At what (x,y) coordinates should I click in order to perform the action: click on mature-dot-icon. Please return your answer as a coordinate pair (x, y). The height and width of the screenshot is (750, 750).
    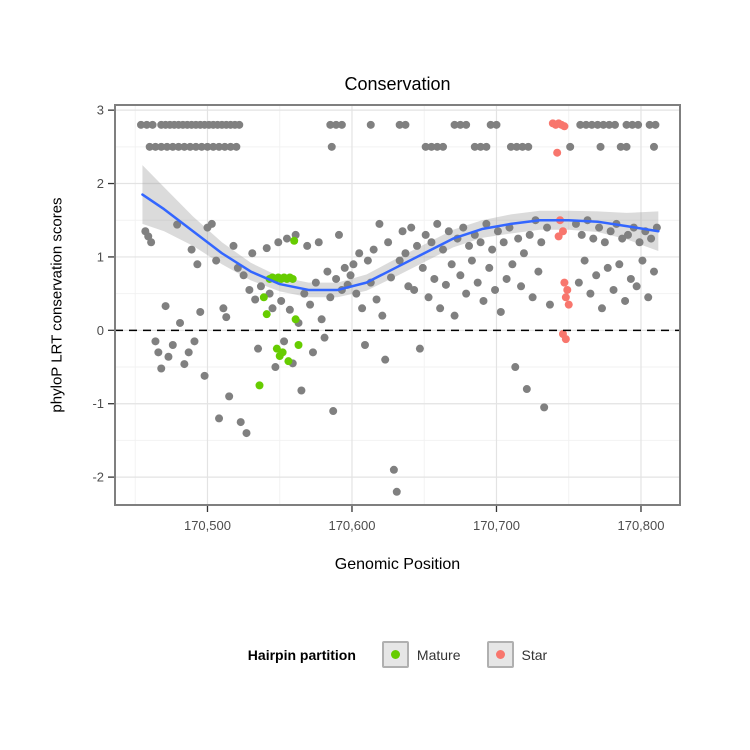
    Looking at the image, I should click on (395, 654).